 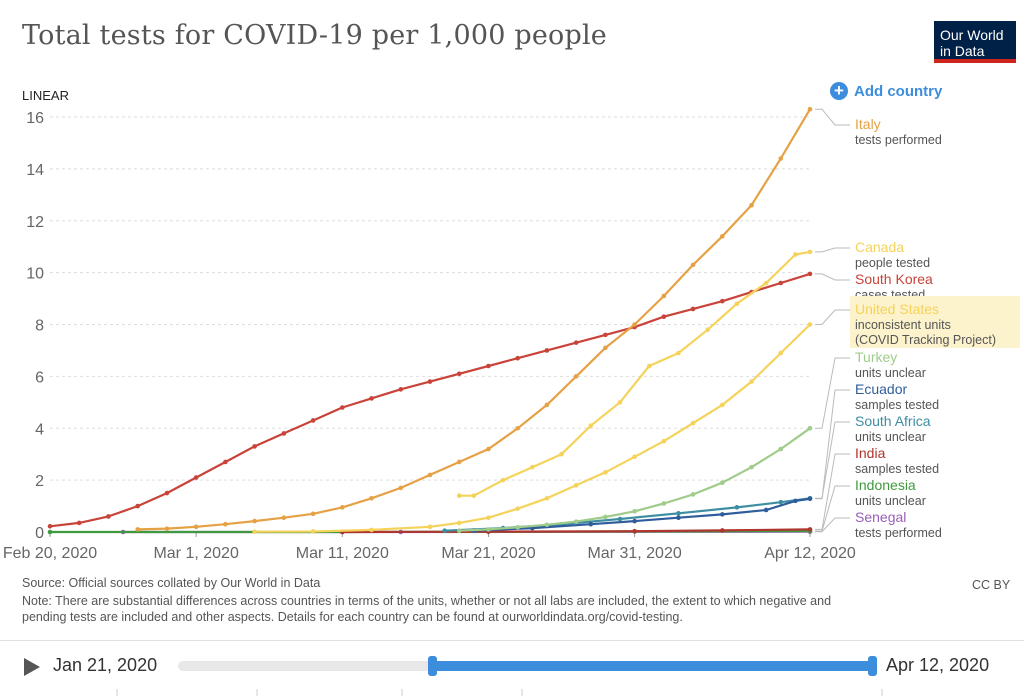 I want to click on x-tick-label: Mar 1, 2020, so click(x=195, y=553).